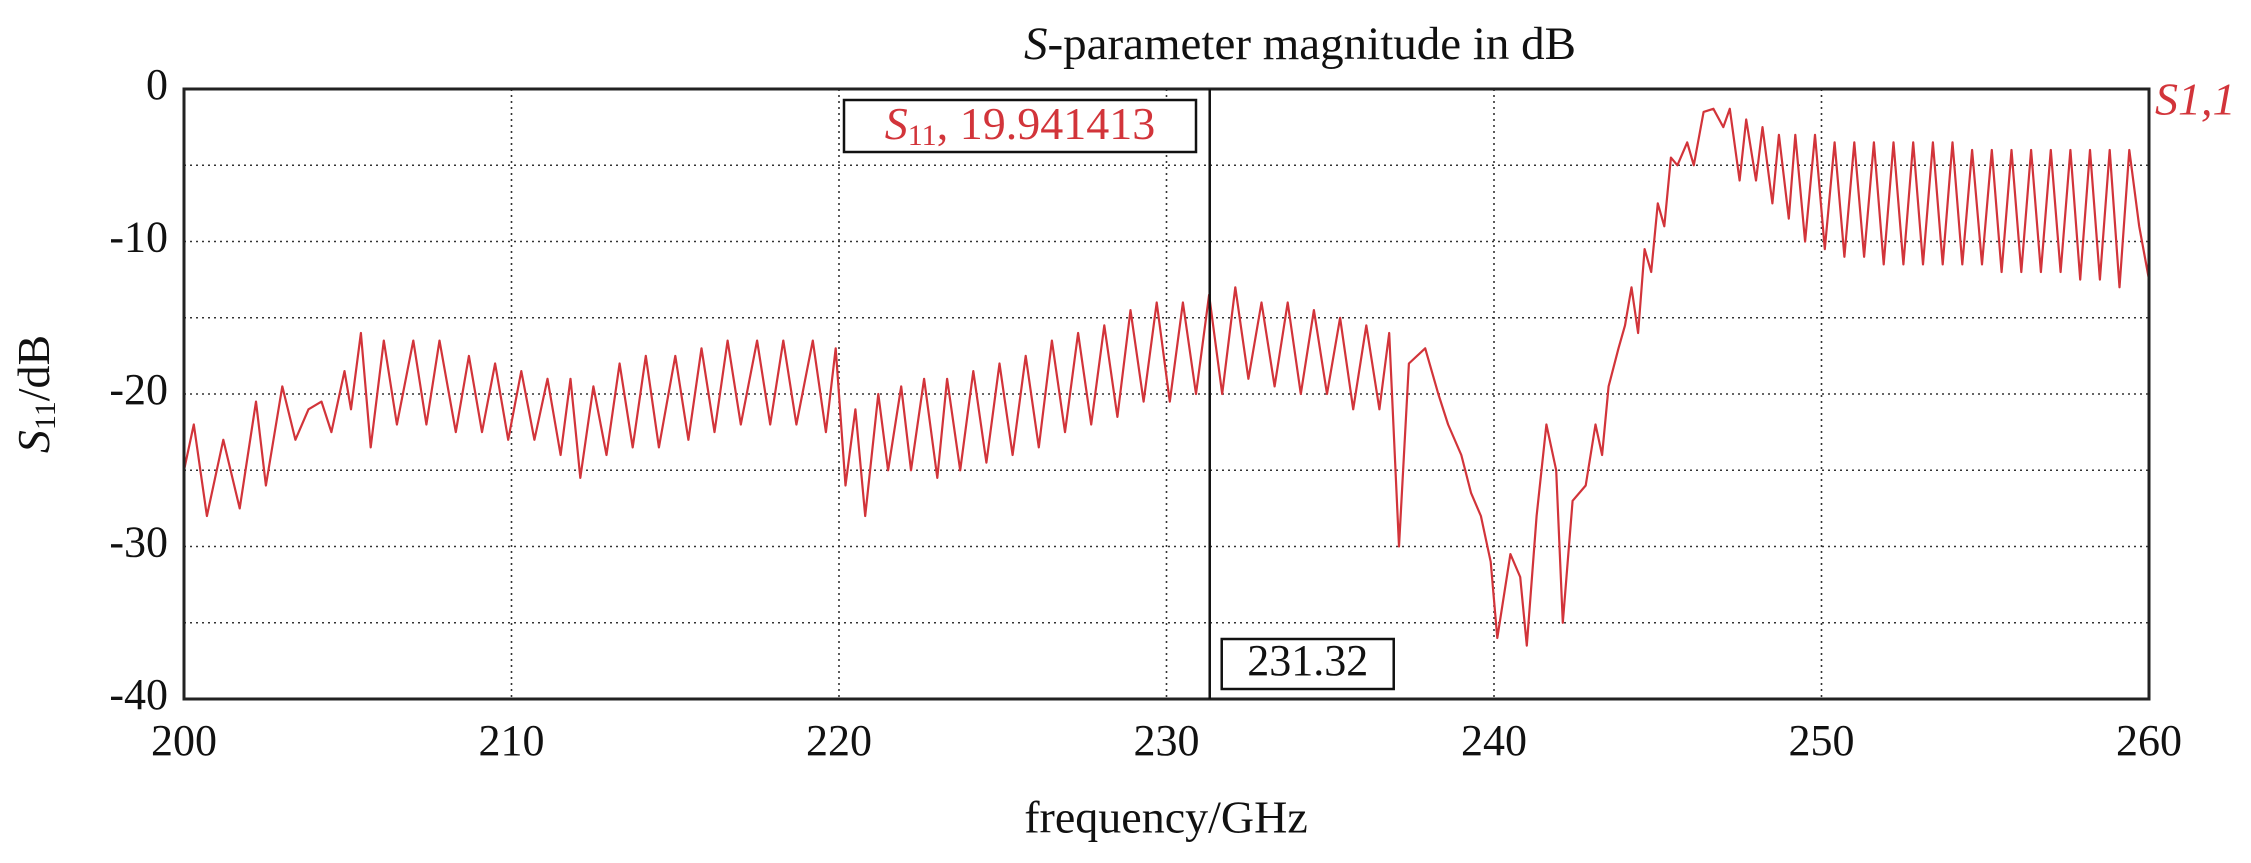 This screenshot has width=2251, height=863. I want to click on marker-symbol: S, so click(896, 123).